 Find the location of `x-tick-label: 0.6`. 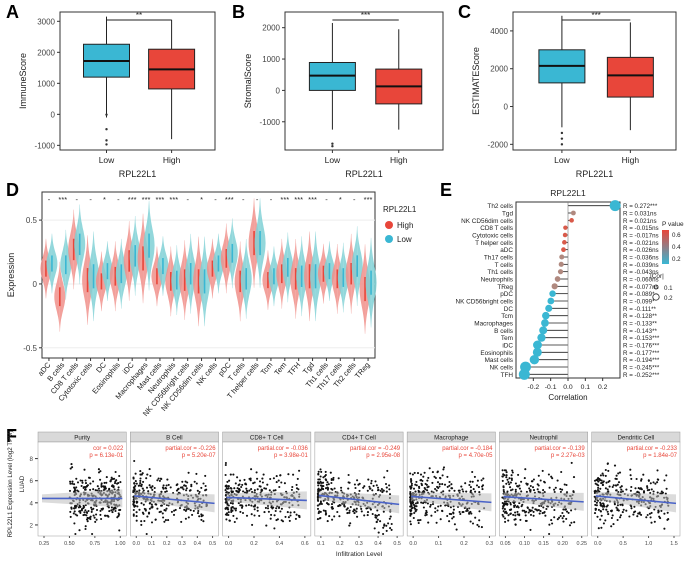

x-tick-label: 0.6 is located at coordinates (305, 544).